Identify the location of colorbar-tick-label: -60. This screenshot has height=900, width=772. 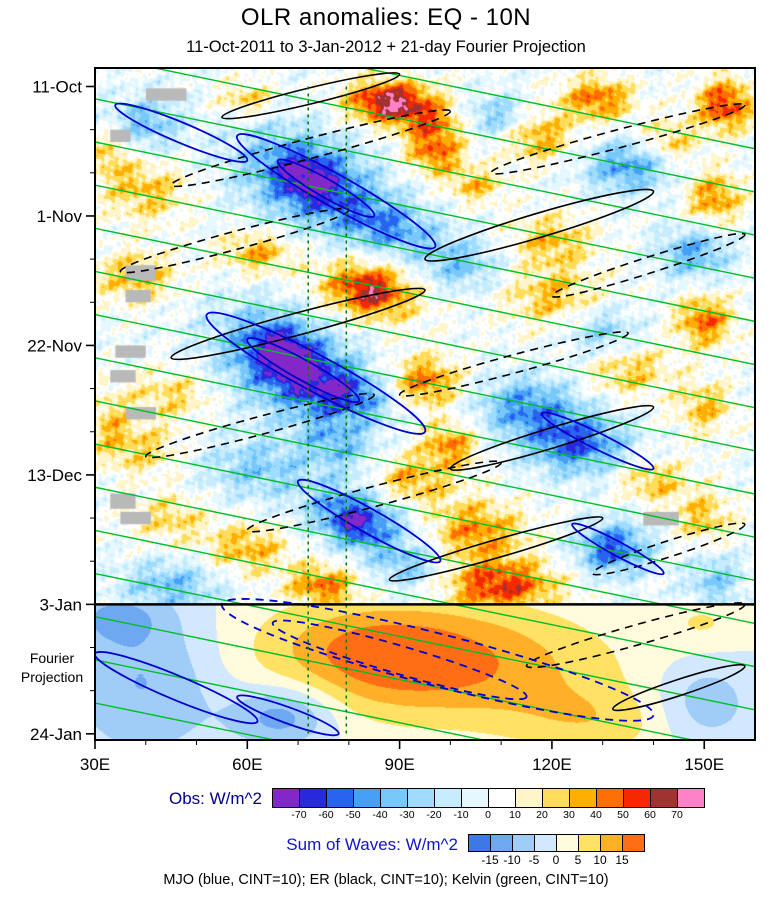
(326, 815).